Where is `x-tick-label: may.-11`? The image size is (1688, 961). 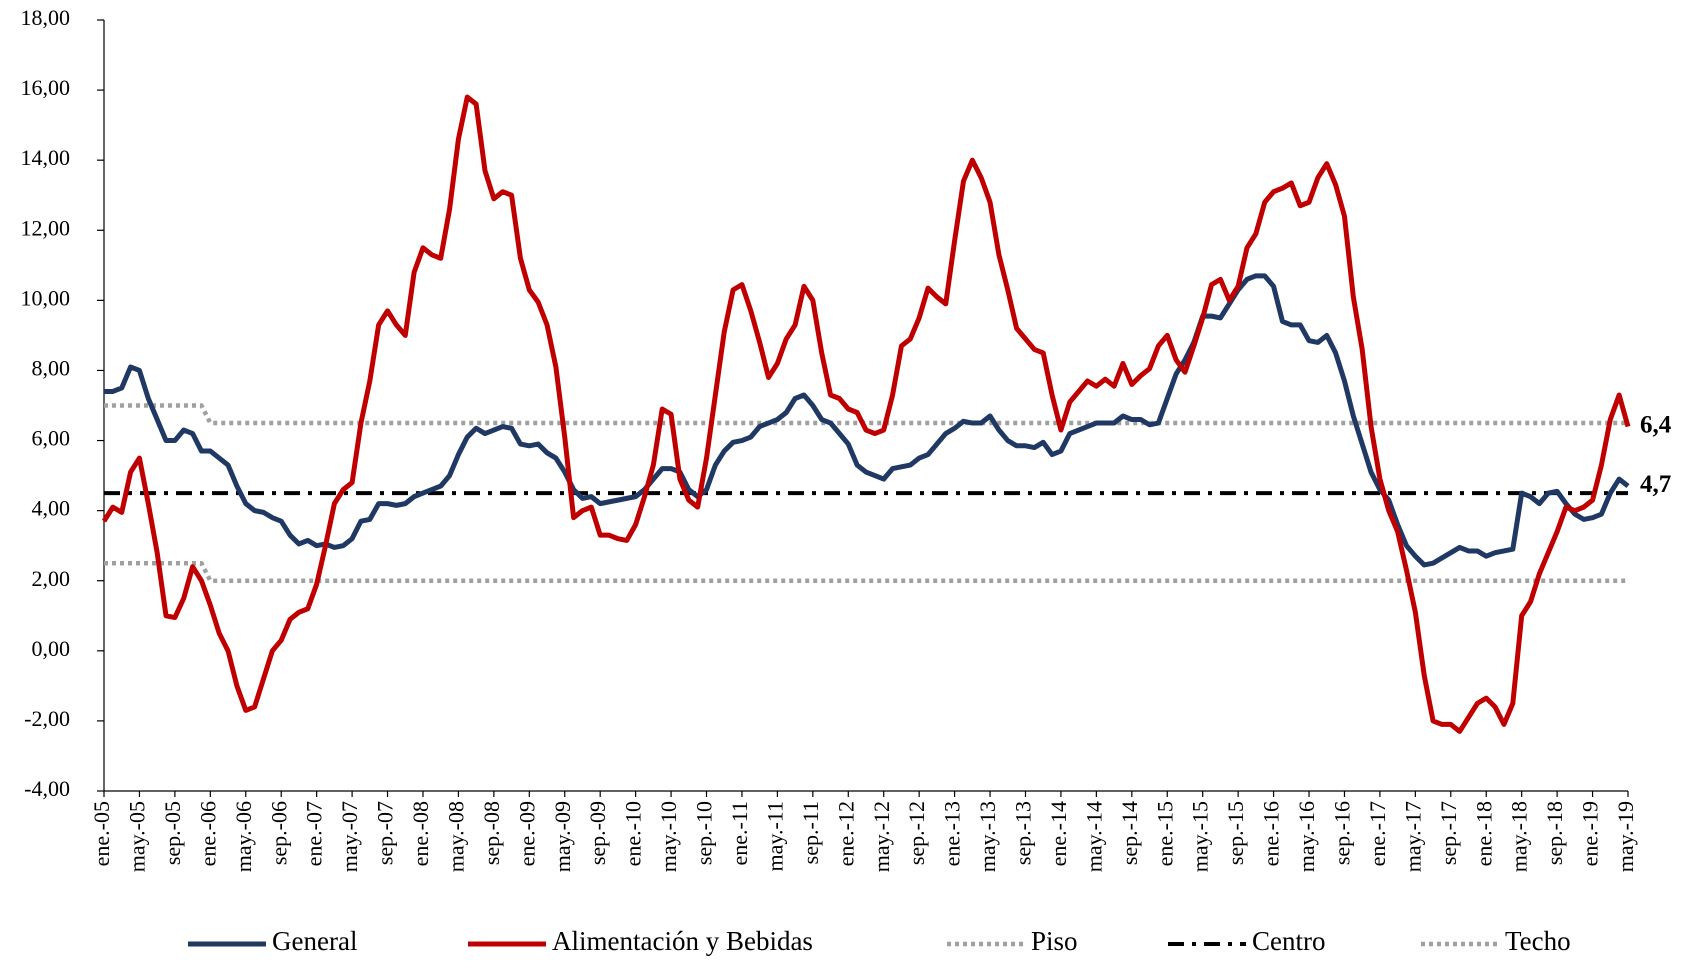
x-tick-label: may.-11 is located at coordinates (774, 836).